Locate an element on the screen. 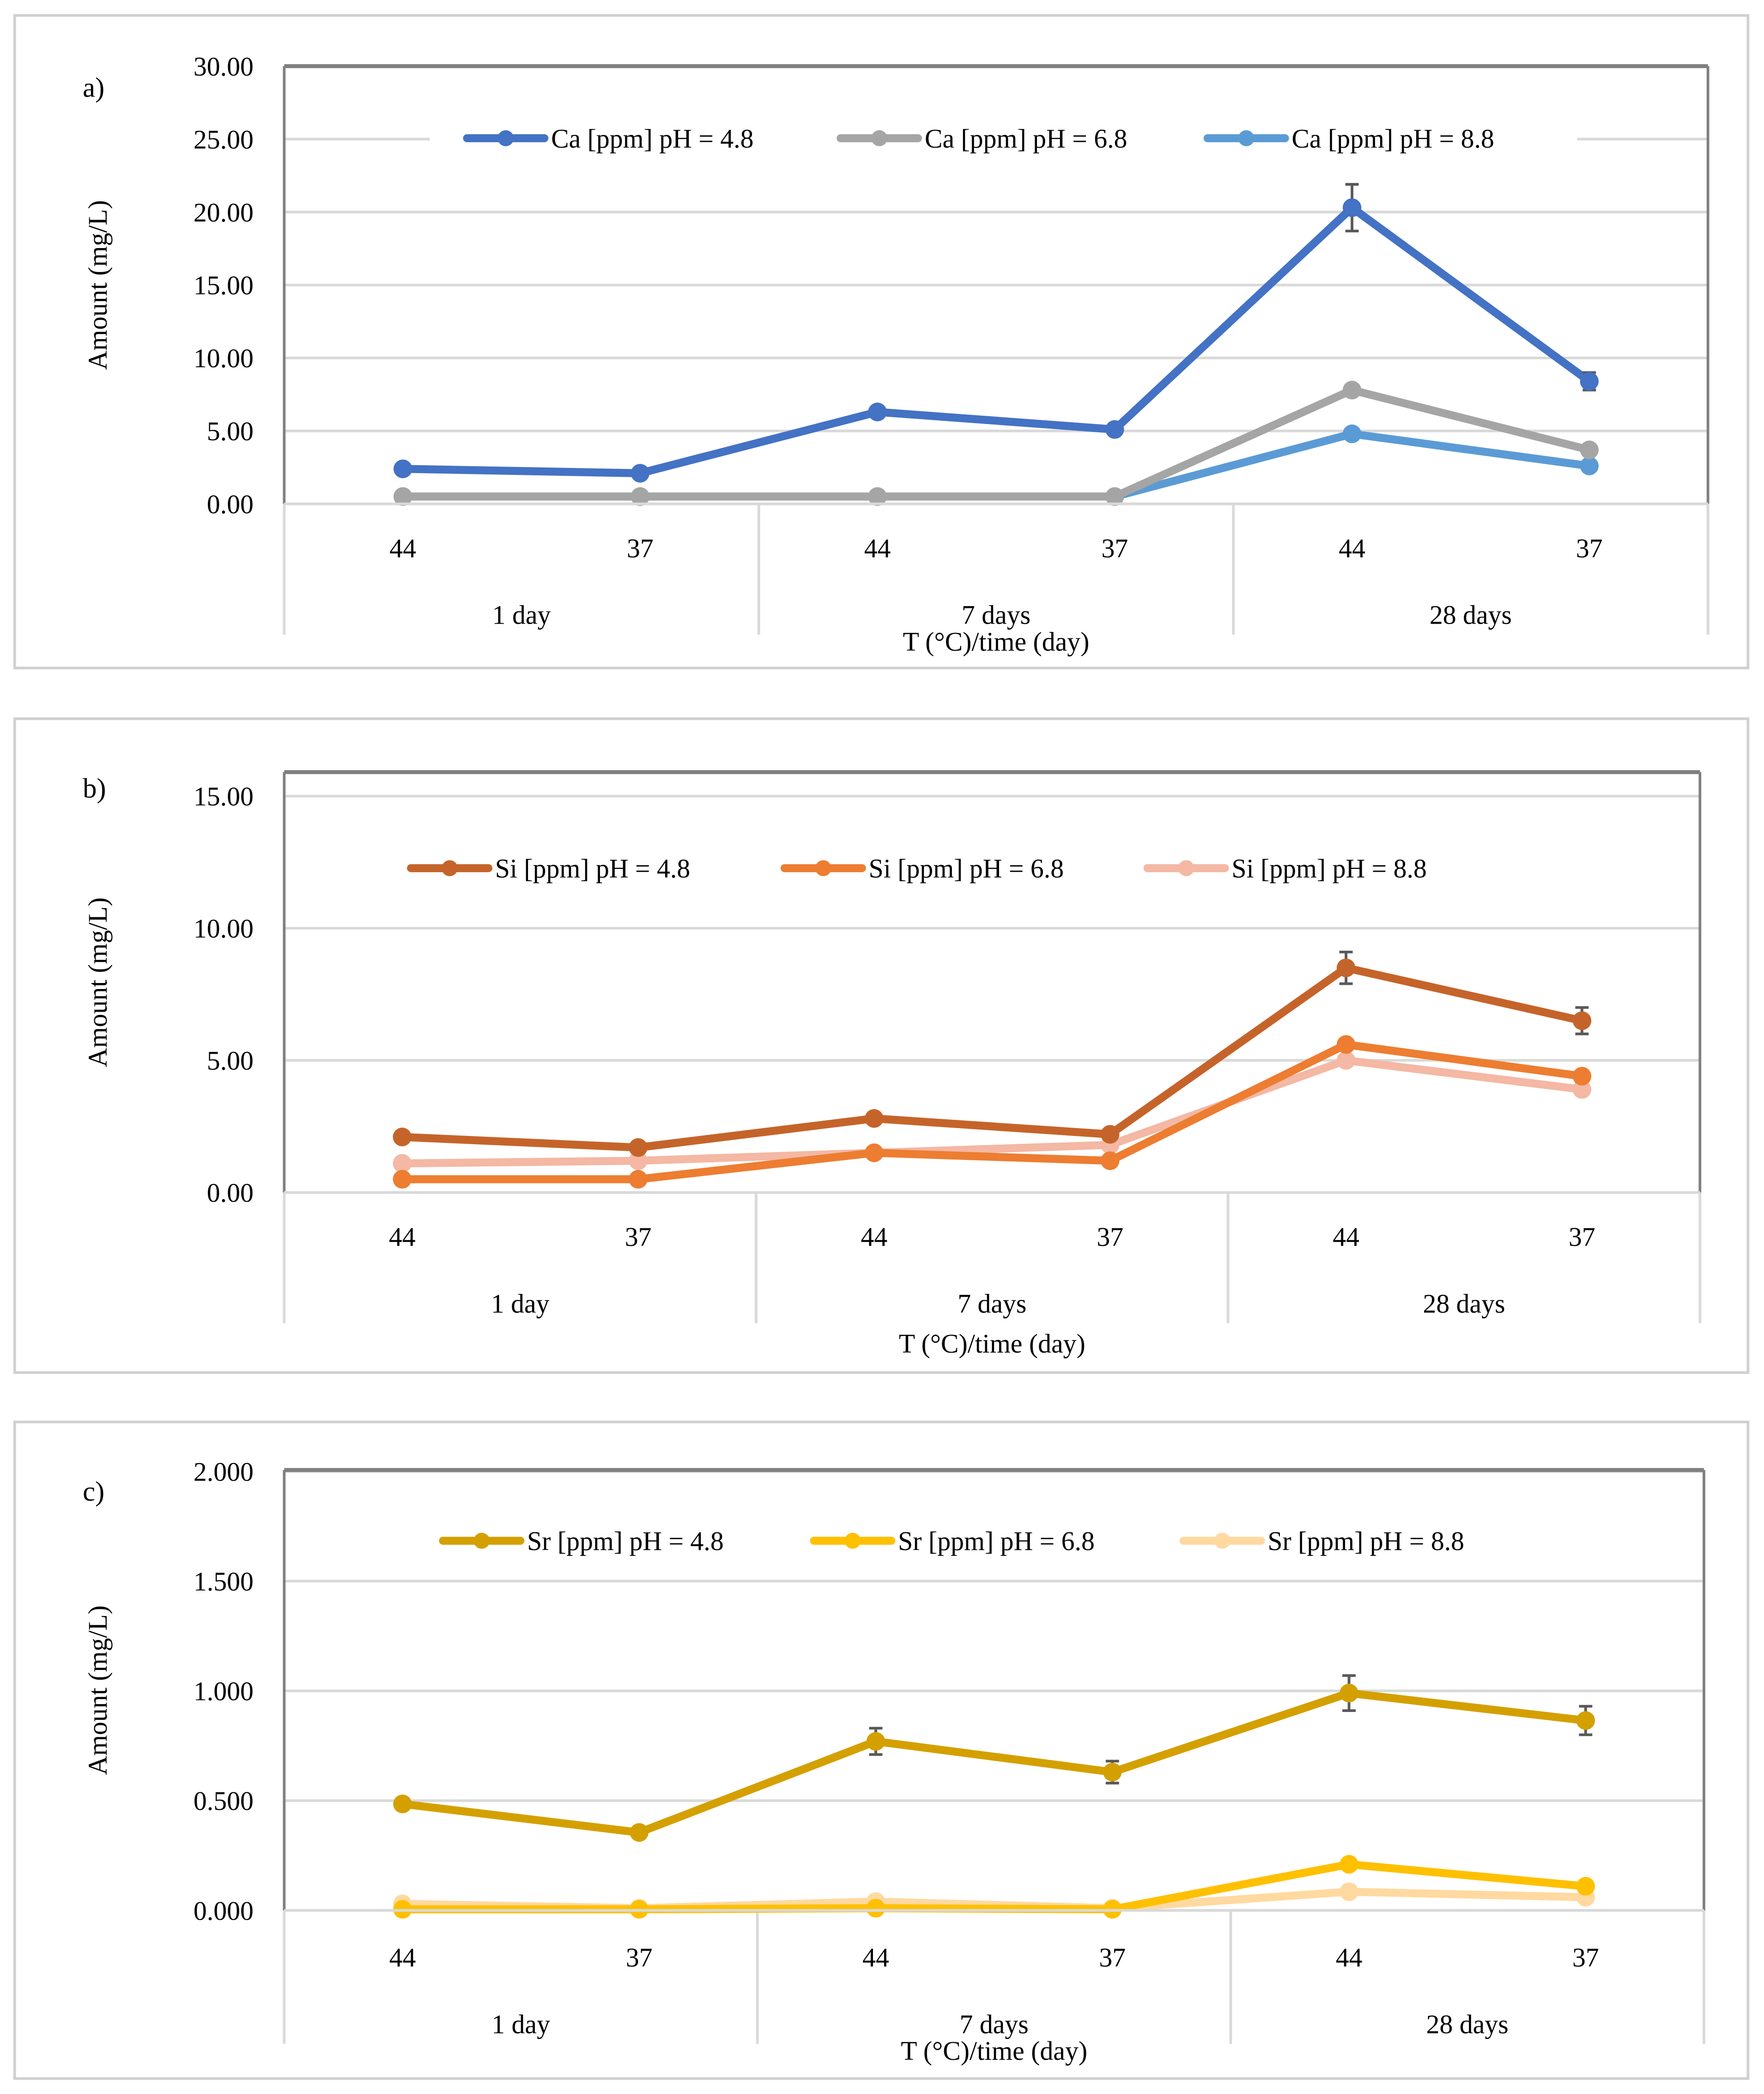 This screenshot has height=2094, width=1764. y-tick-label: 2.000 is located at coordinates (224, 1472).